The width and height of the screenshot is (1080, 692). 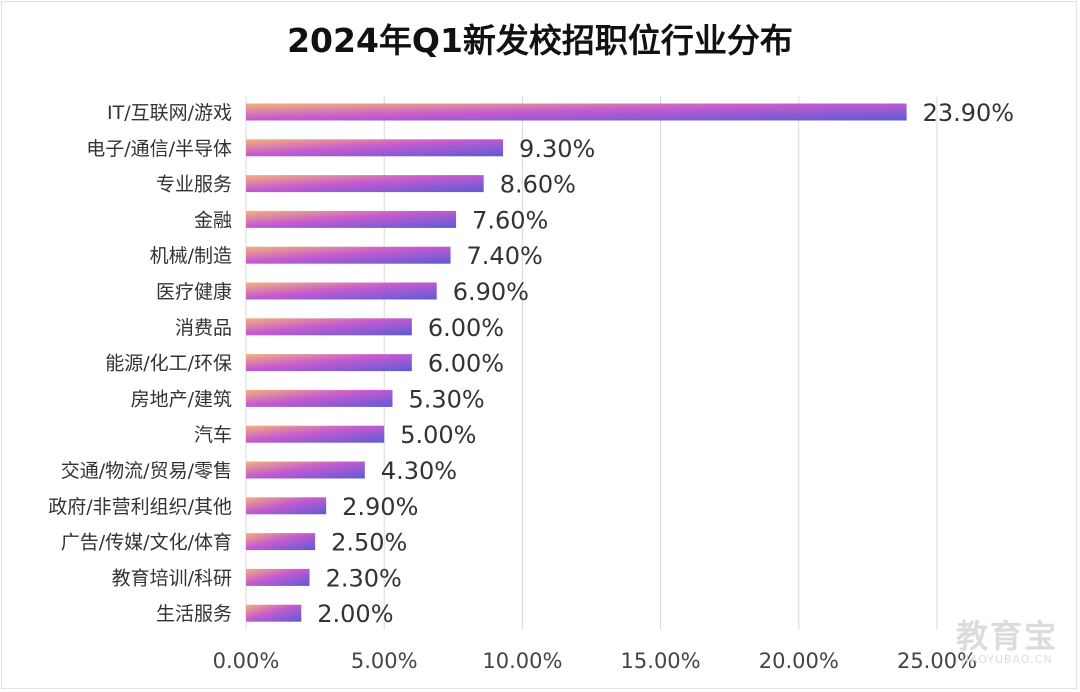 What do you see at coordinates (1006, 636) in the screenshot?
I see `watermark-main-text: 教育宝` at bounding box center [1006, 636].